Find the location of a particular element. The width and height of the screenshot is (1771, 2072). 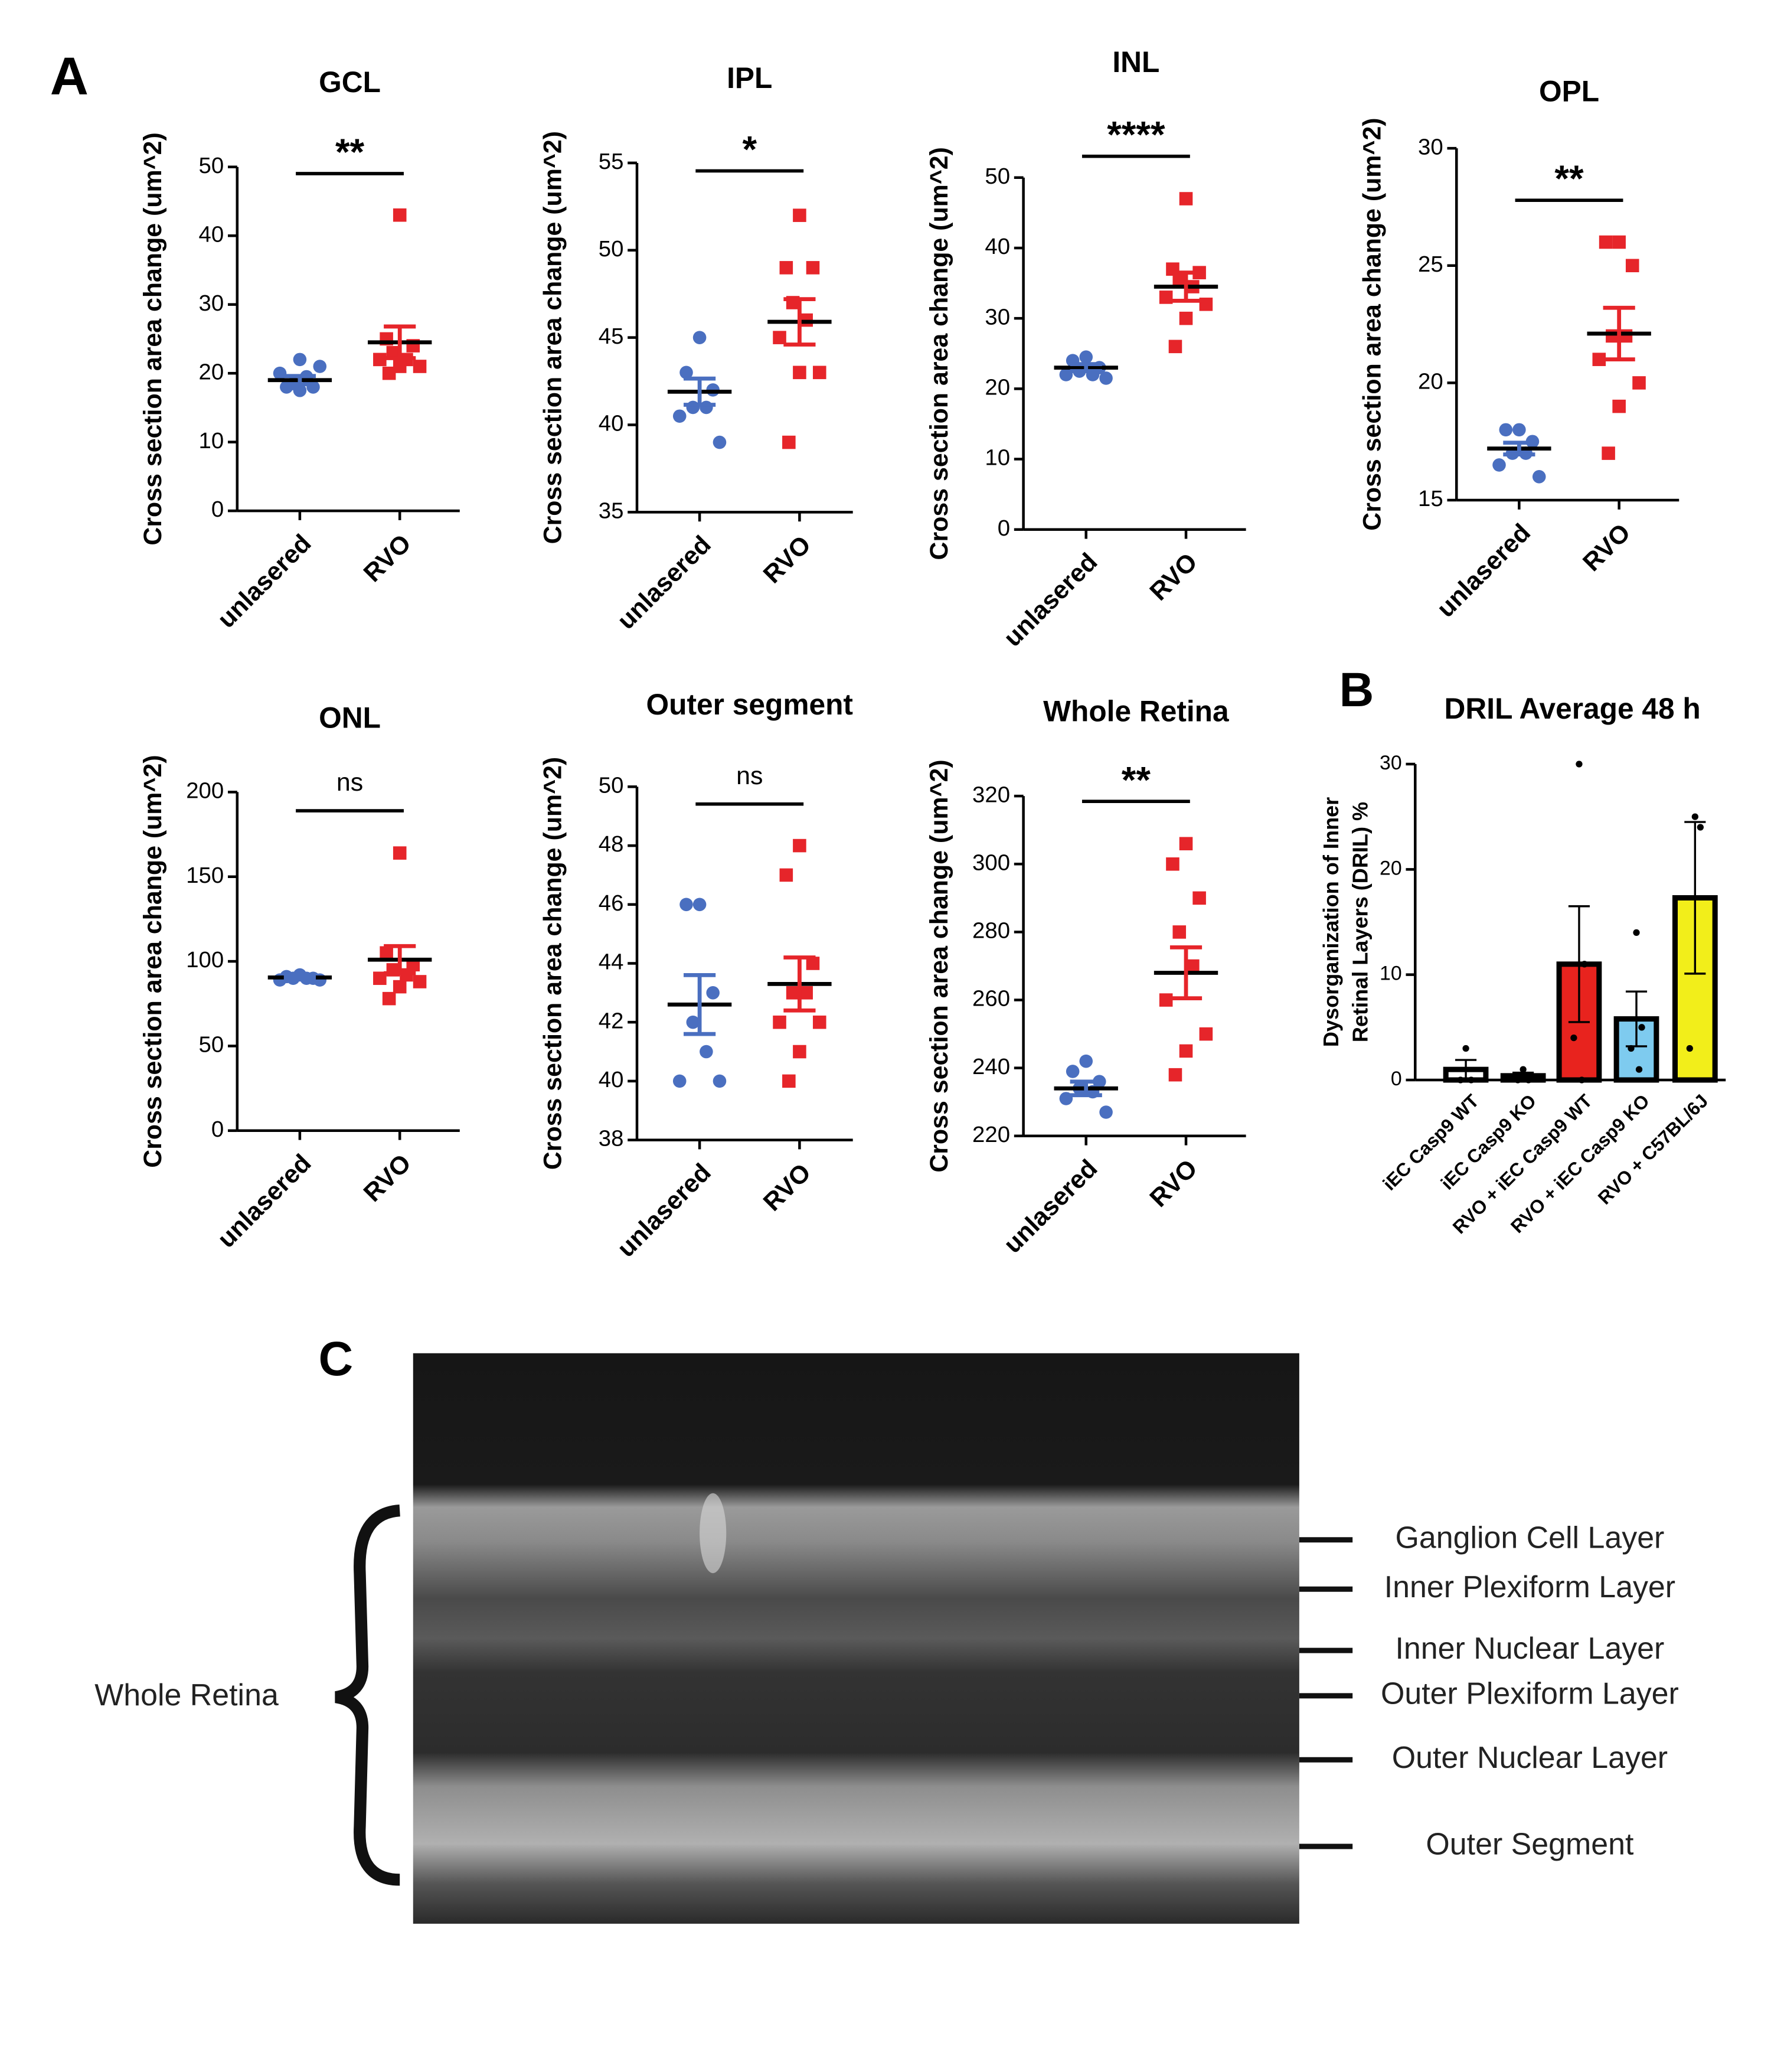

y-tick-label: 200 is located at coordinates (205, 791).